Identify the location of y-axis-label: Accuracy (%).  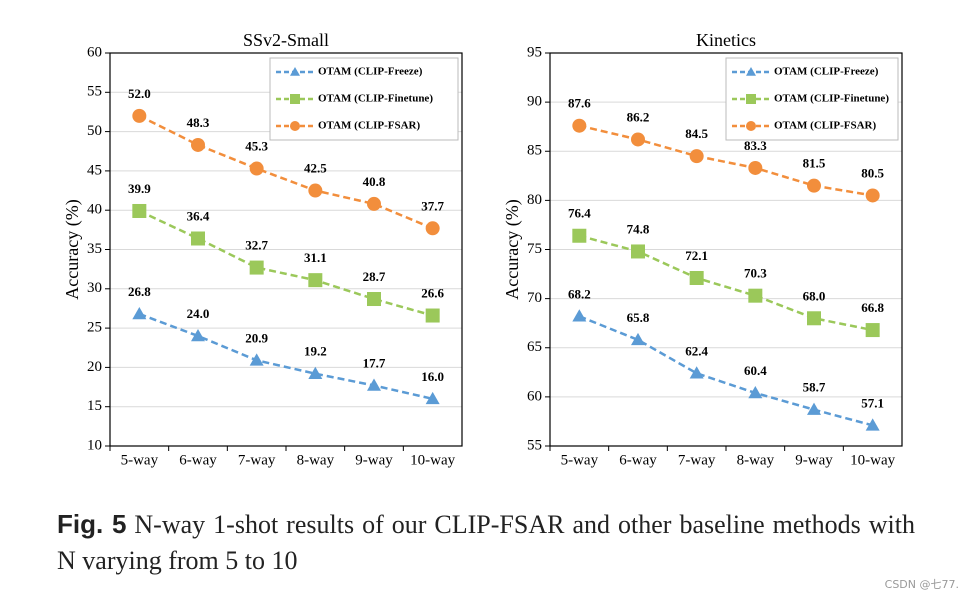
(72, 249).